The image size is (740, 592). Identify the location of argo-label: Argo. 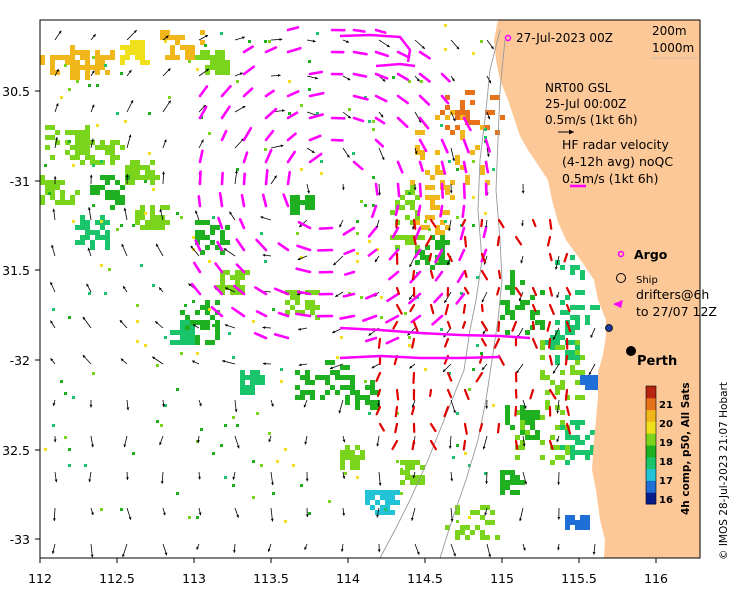
(651, 254).